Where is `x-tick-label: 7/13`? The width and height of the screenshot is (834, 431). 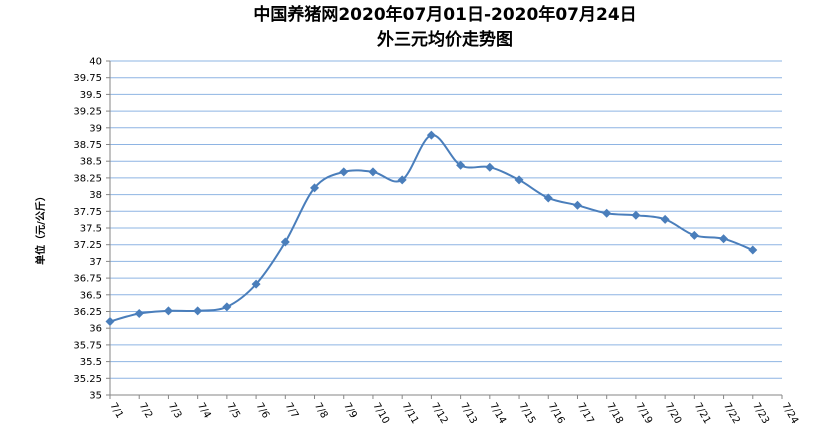
x-tick-label: 7/13 is located at coordinates (468, 413).